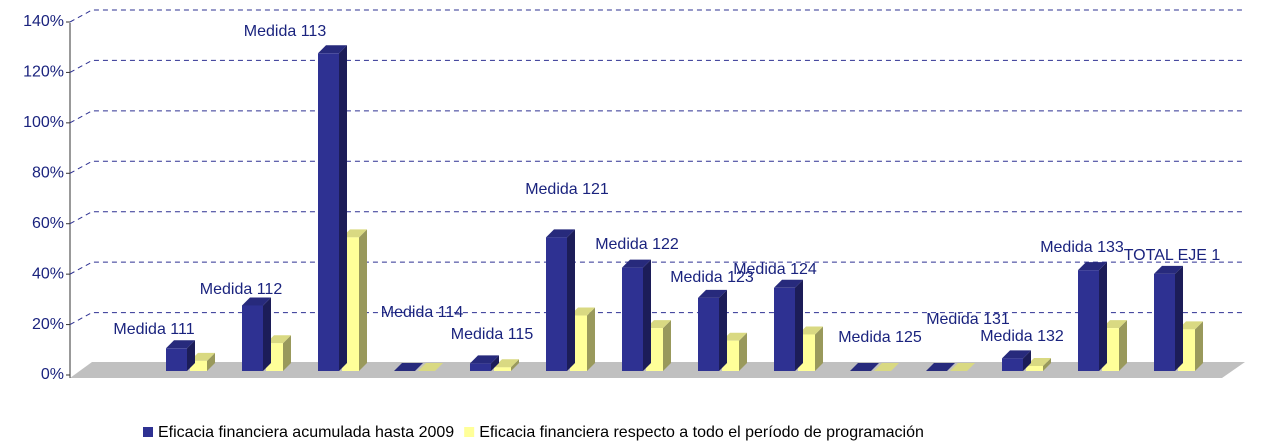  Describe the element at coordinates (492, 334) in the screenshot. I see `category-label: Medida 115` at that location.